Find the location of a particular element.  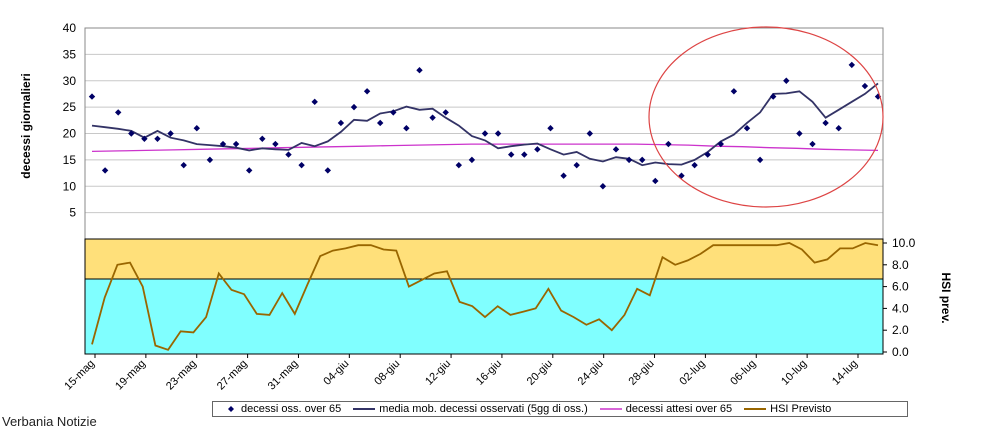

x-tick-label: 23-mag is located at coordinates (181, 375).